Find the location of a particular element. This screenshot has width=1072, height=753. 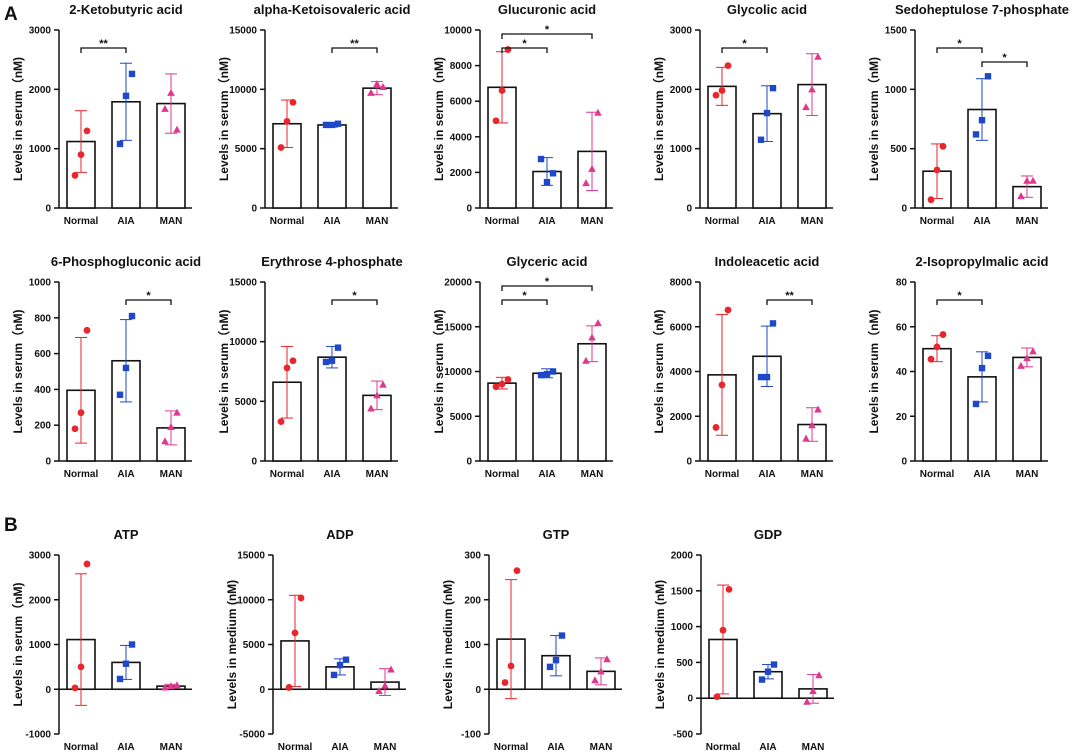

y-tick-label: 15000 is located at coordinates (243, 283).